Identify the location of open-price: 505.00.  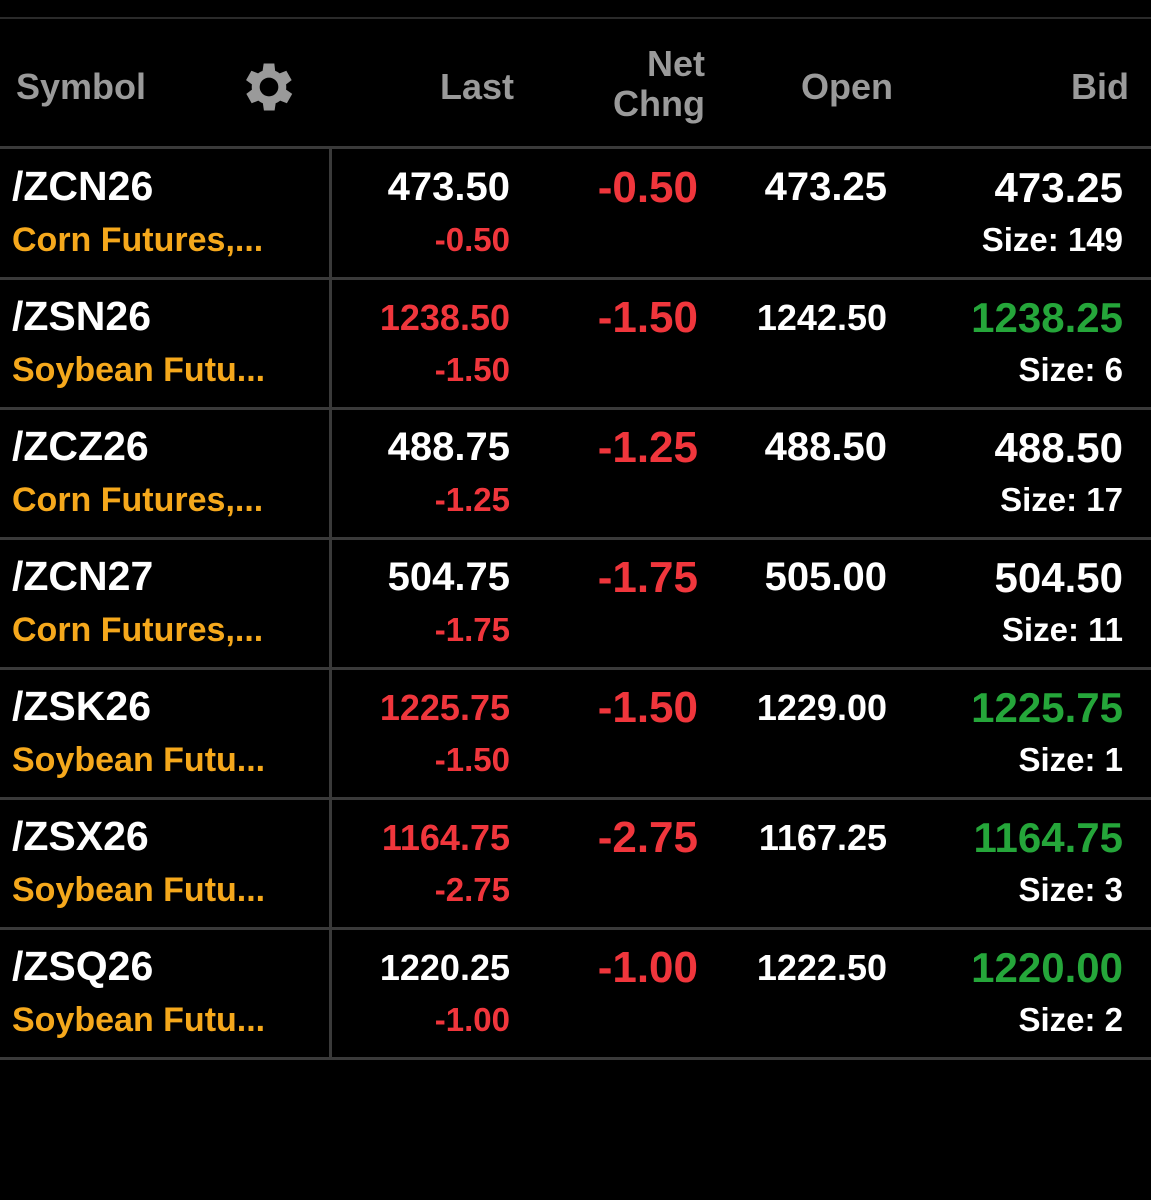
(825, 577).